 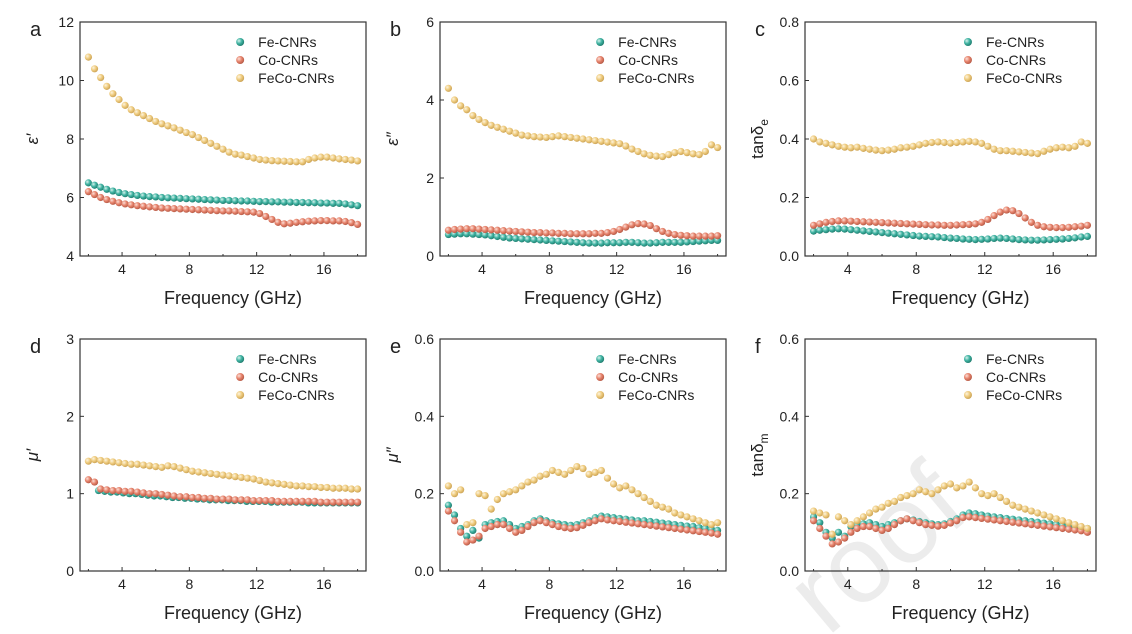 What do you see at coordinates (583, 496) in the screenshot?
I see `series-feco` at bounding box center [583, 496].